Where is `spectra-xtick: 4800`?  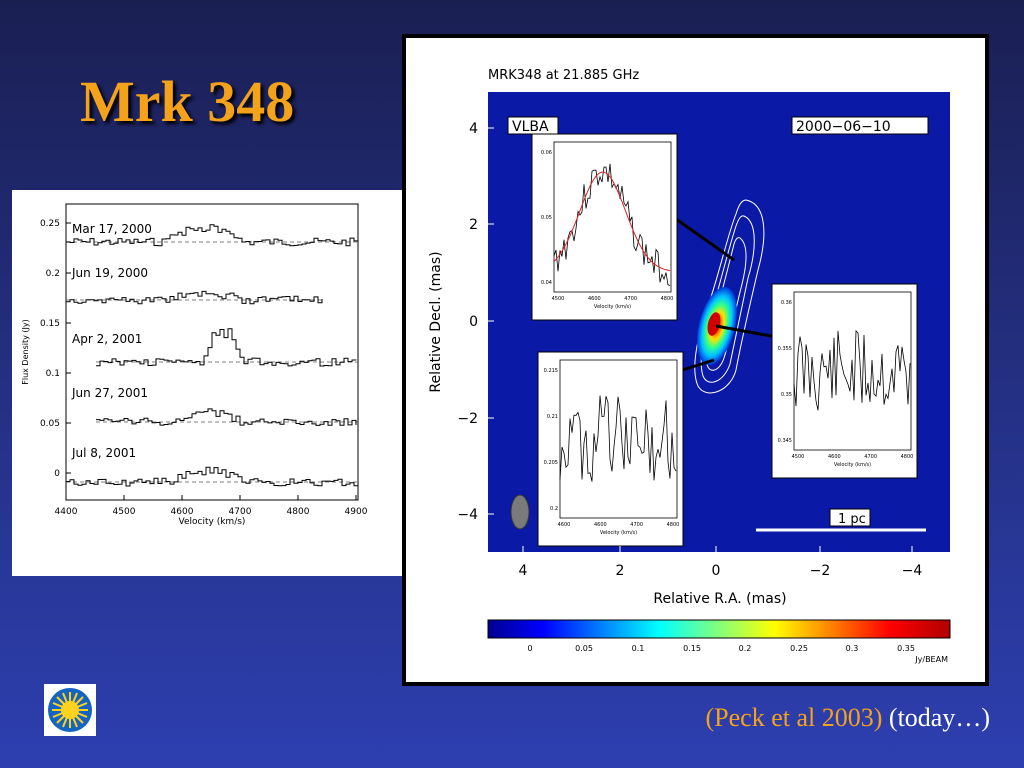 spectra-xtick: 4800 is located at coordinates (298, 512).